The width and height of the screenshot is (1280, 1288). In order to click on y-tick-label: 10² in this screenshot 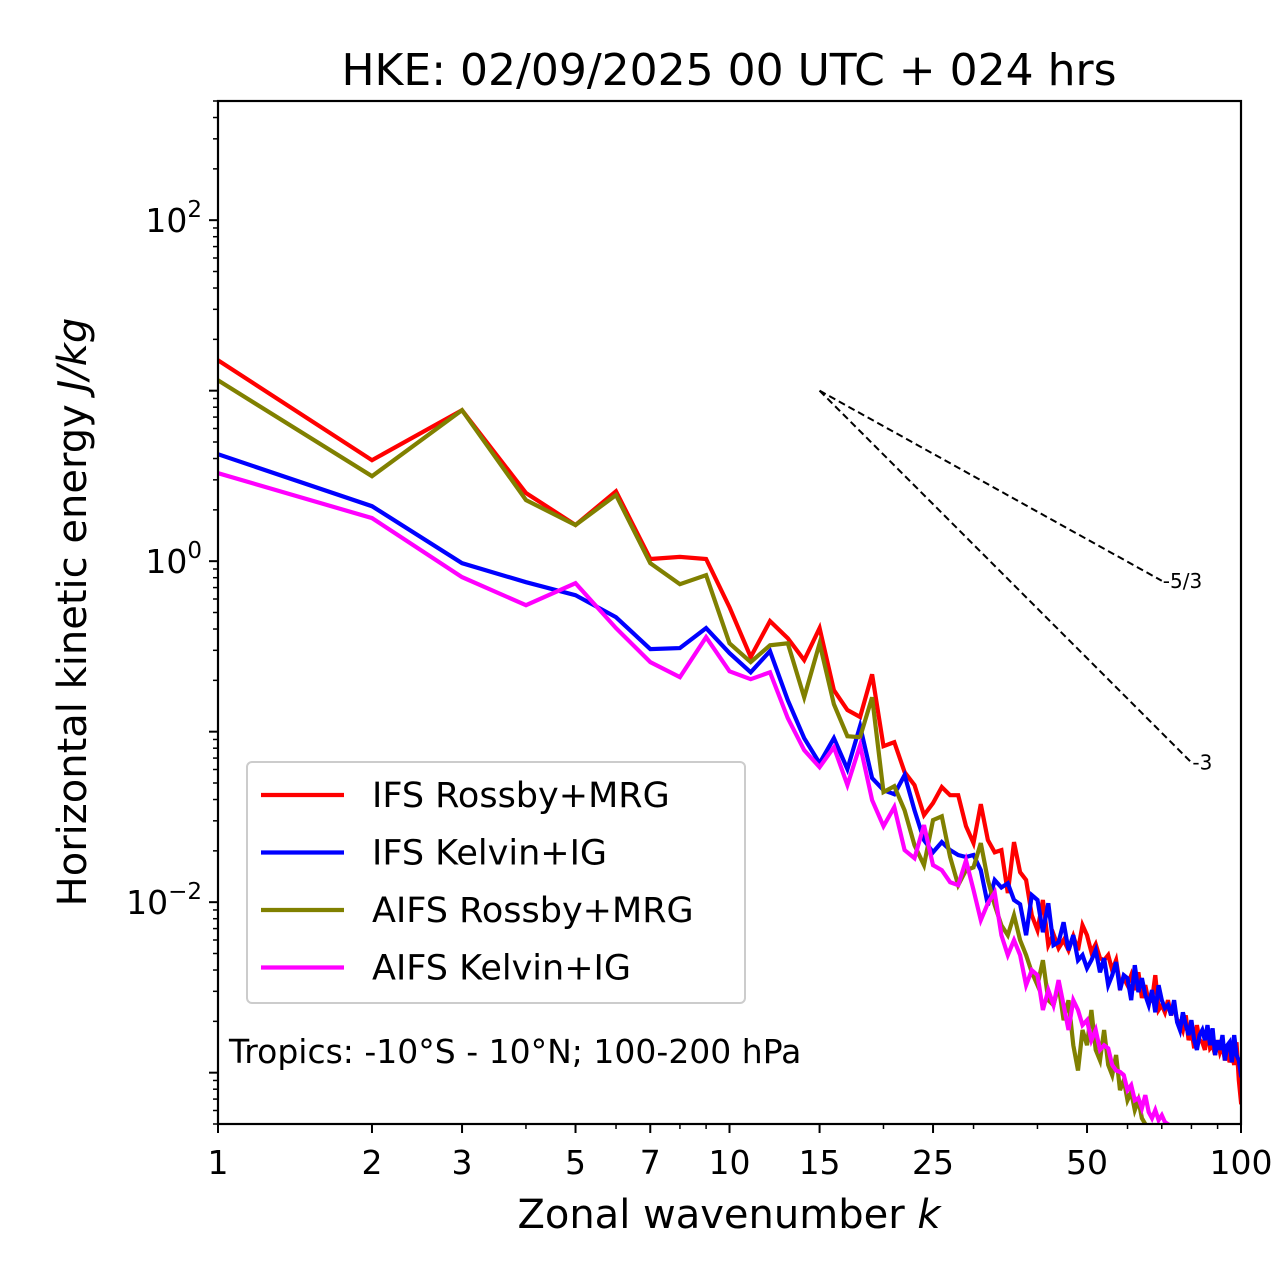, I will do `click(173, 218)`.